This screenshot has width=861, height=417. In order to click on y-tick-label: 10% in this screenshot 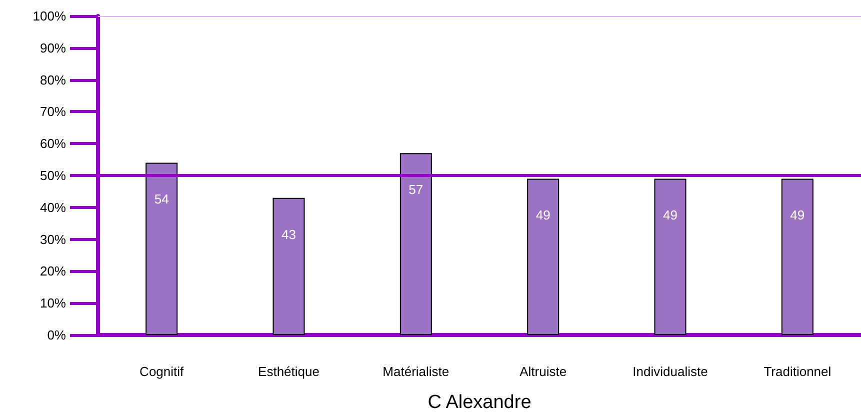, I will do `click(53, 303)`.